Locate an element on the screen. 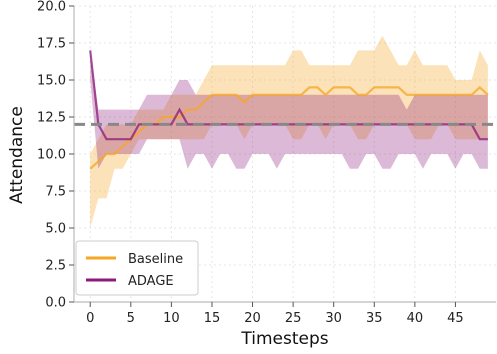 Image resolution: width=497 pixels, height=354 pixels. y-tick-label: 20.0 is located at coordinates (51, 7).